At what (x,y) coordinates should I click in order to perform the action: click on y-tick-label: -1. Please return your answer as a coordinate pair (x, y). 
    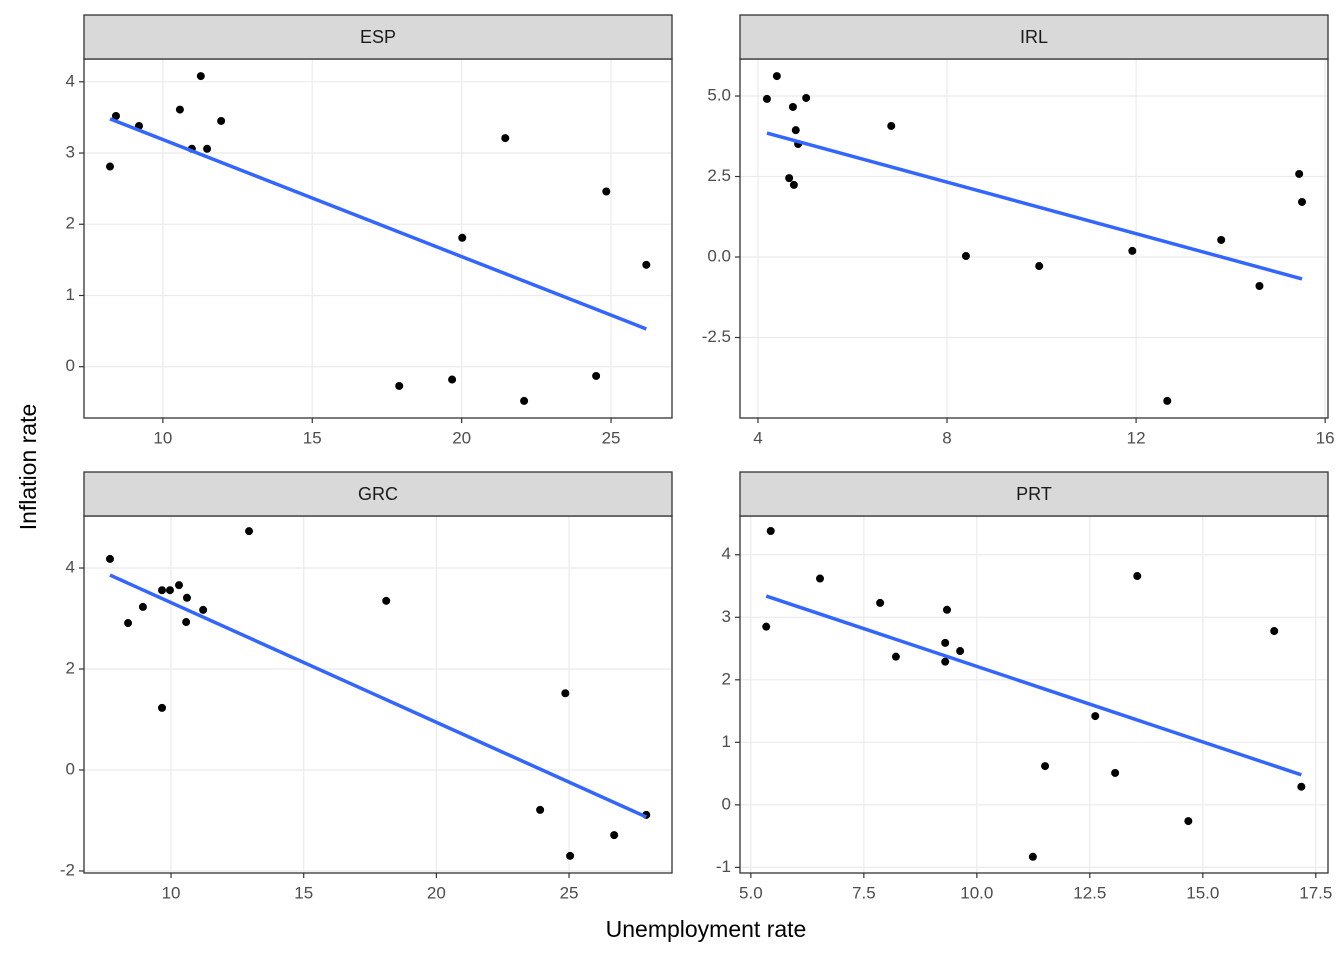
    Looking at the image, I should click on (723, 866).